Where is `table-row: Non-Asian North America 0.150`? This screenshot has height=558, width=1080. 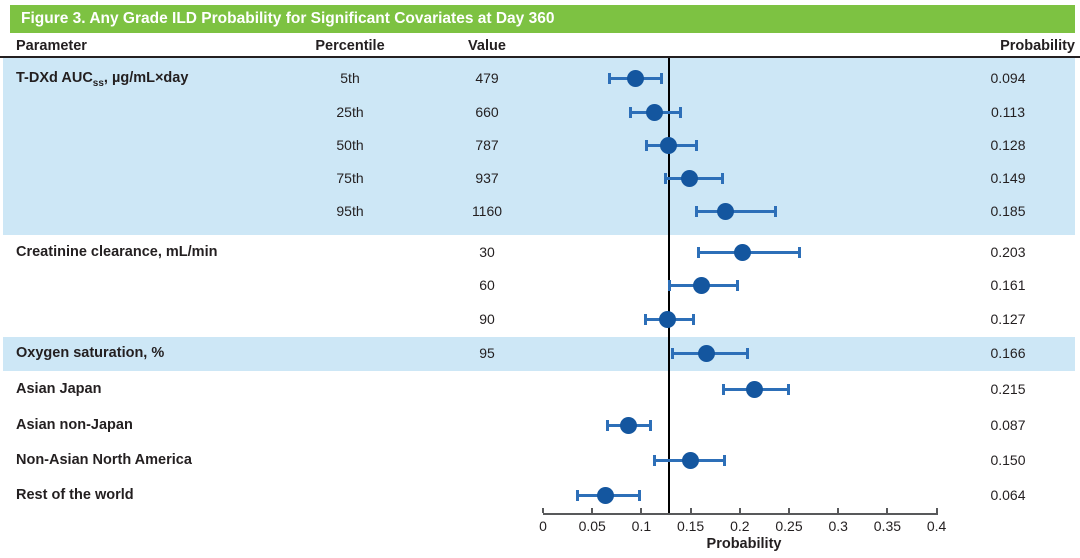
table-row: Non-Asian North America 0.150 is located at coordinates (540, 460).